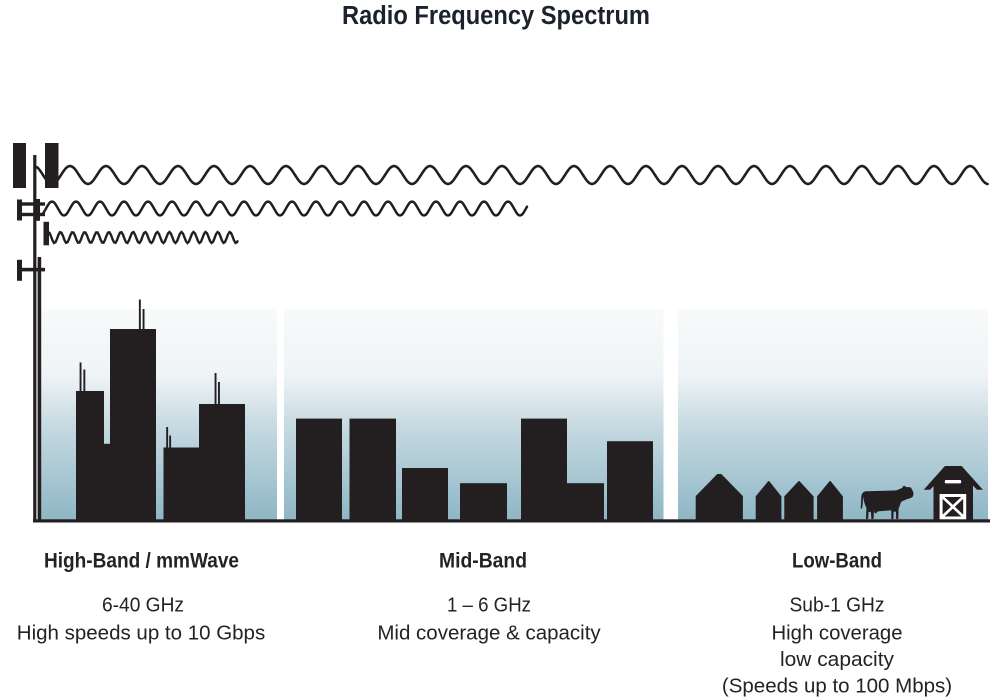 Image resolution: width=1000 pixels, height=700 pixels. Describe the element at coordinates (143, 605) in the screenshot. I see `svg-text: 6-40 GHz` at that location.